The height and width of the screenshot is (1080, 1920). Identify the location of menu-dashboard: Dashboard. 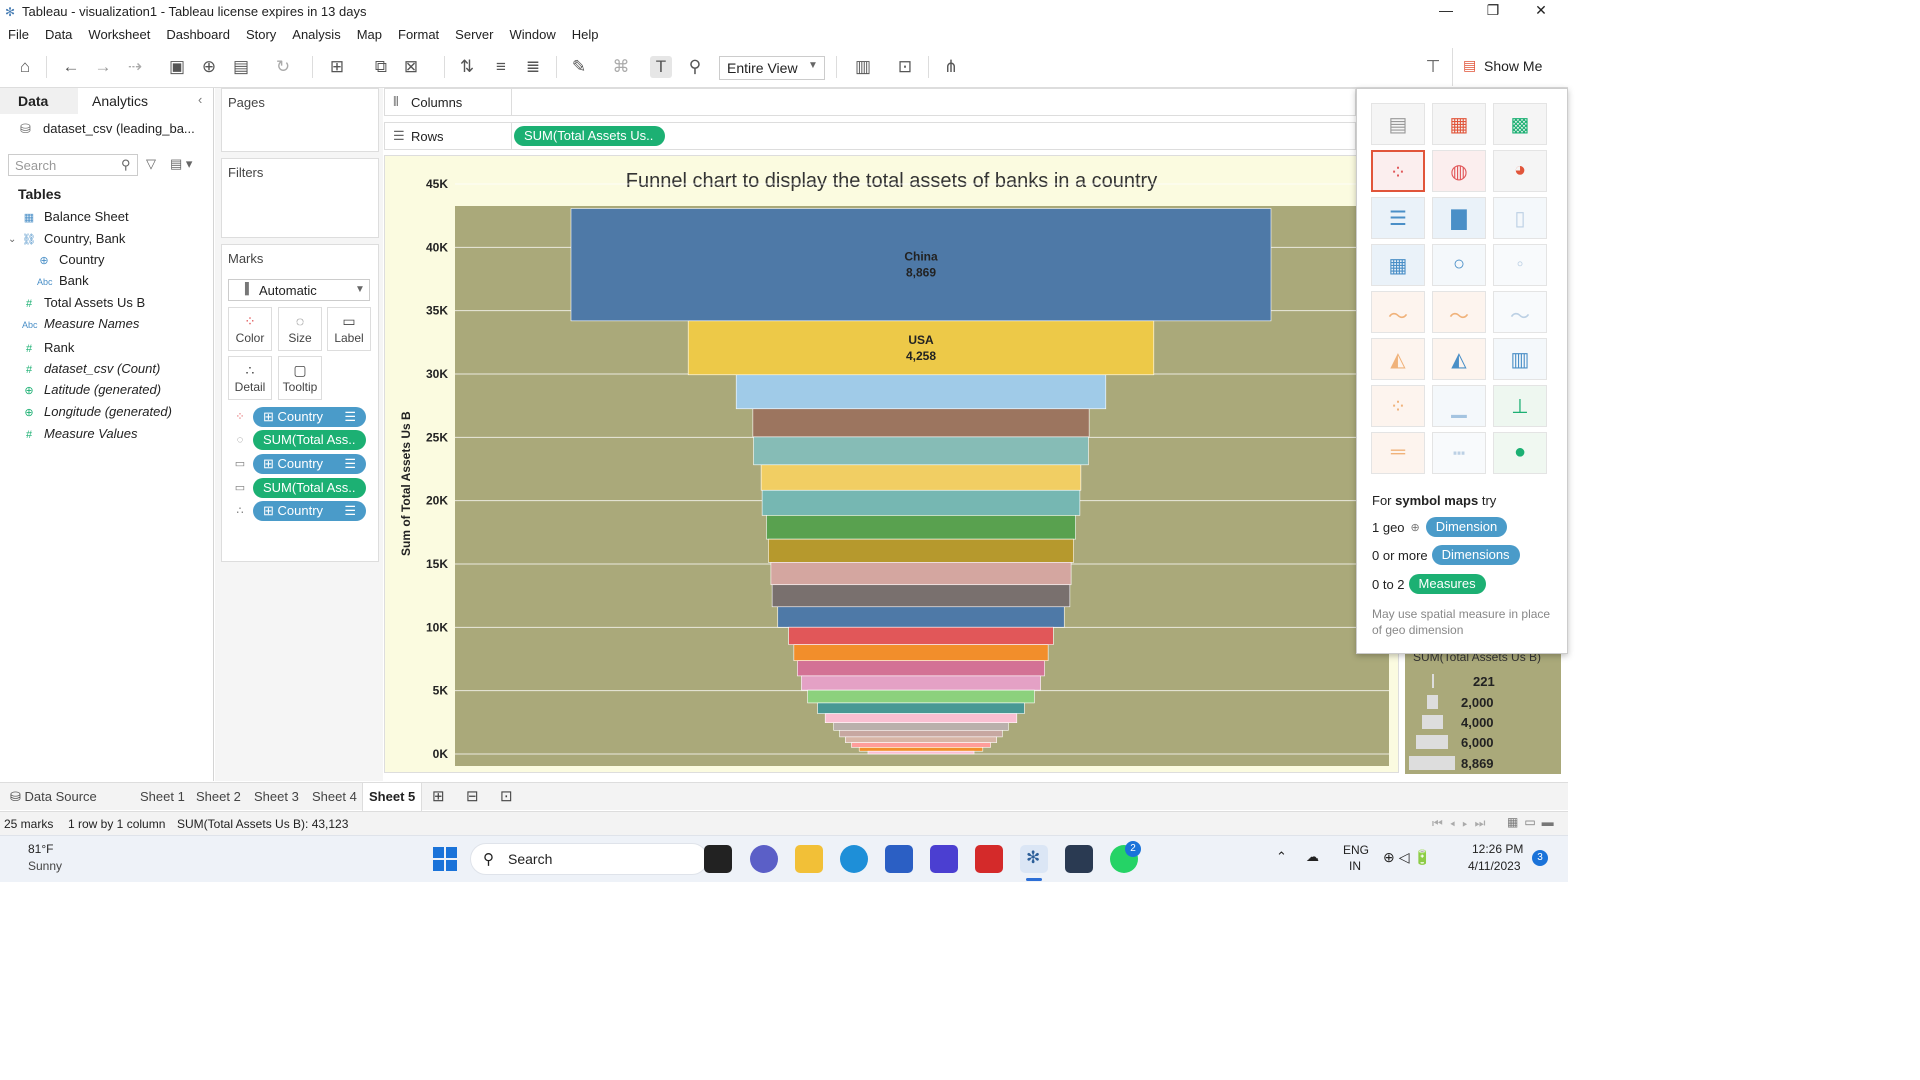
(198, 34).